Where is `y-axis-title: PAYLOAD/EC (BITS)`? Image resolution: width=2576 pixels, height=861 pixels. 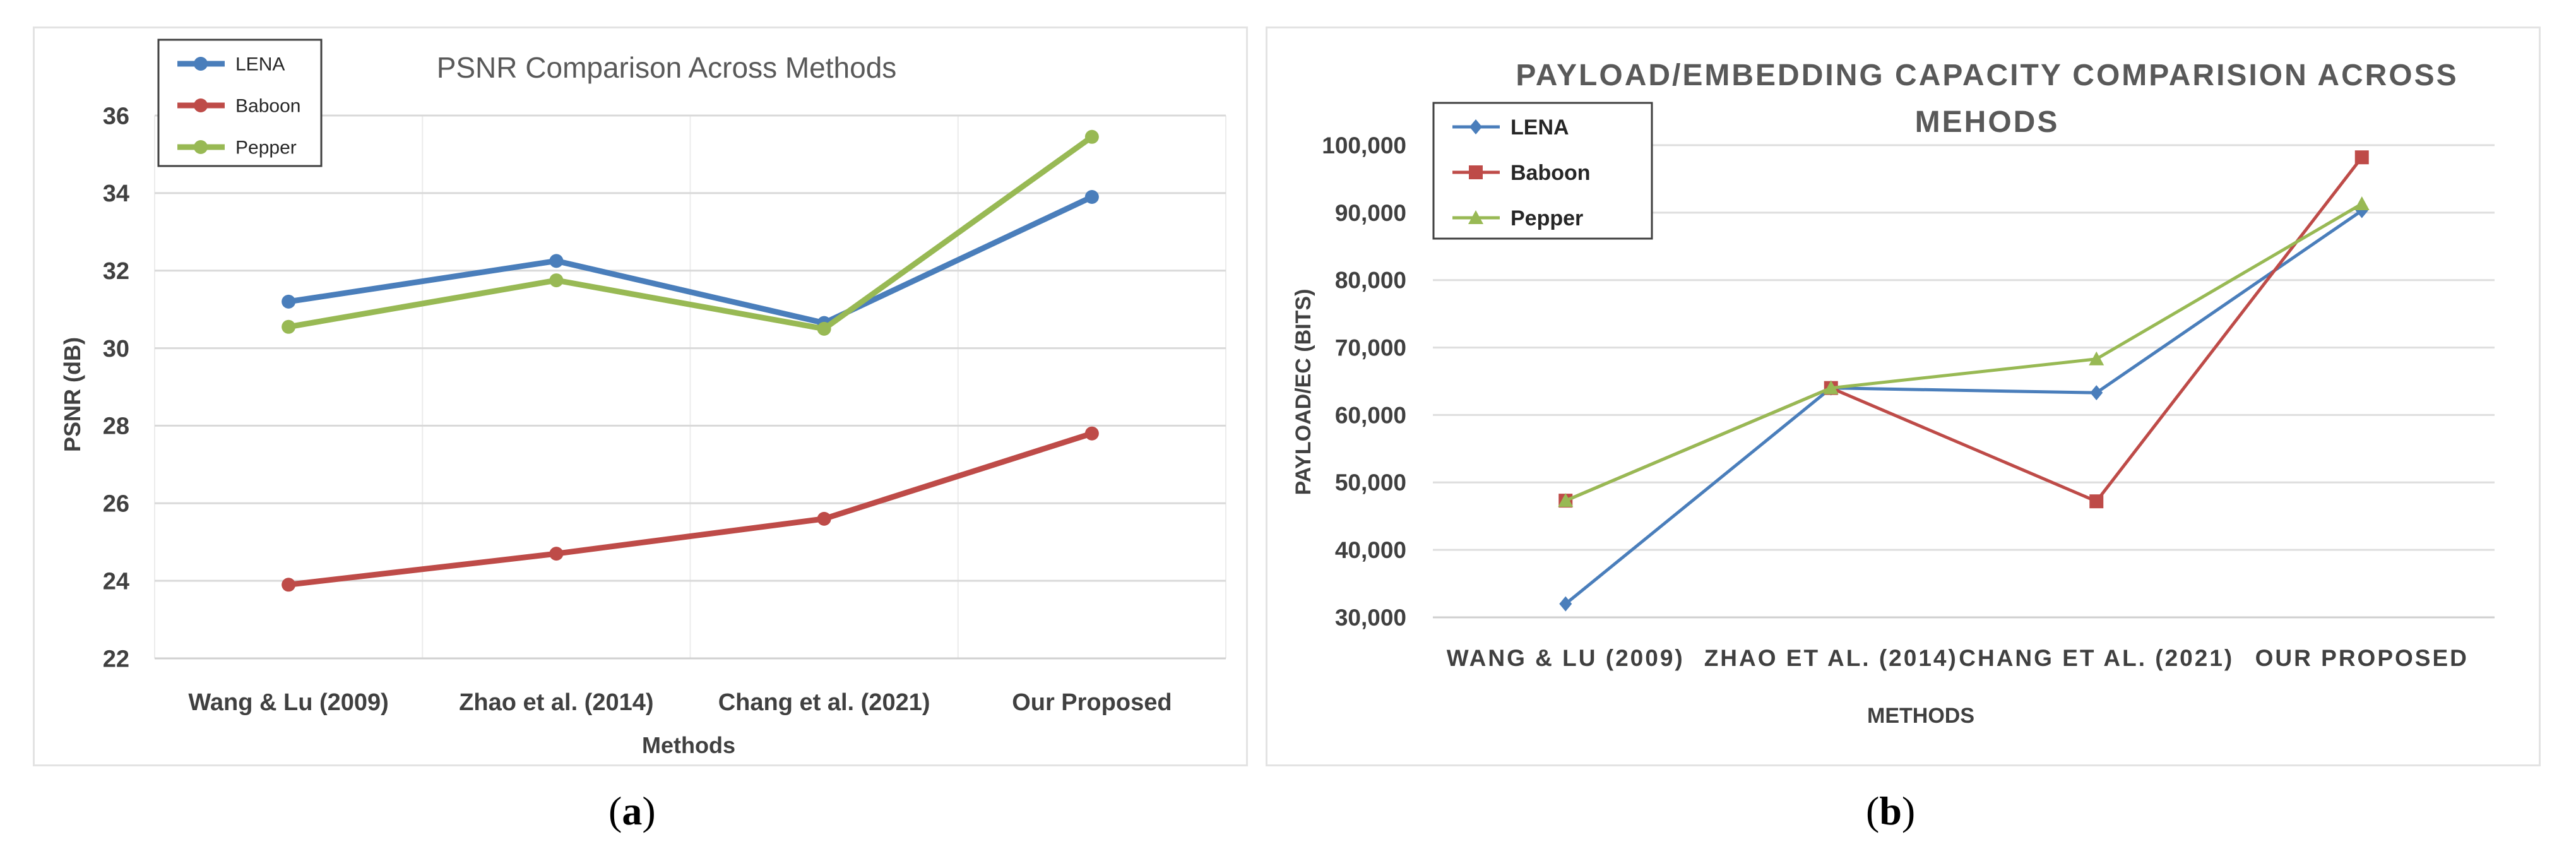 y-axis-title: PAYLOAD/EC (BITS) is located at coordinates (1303, 393).